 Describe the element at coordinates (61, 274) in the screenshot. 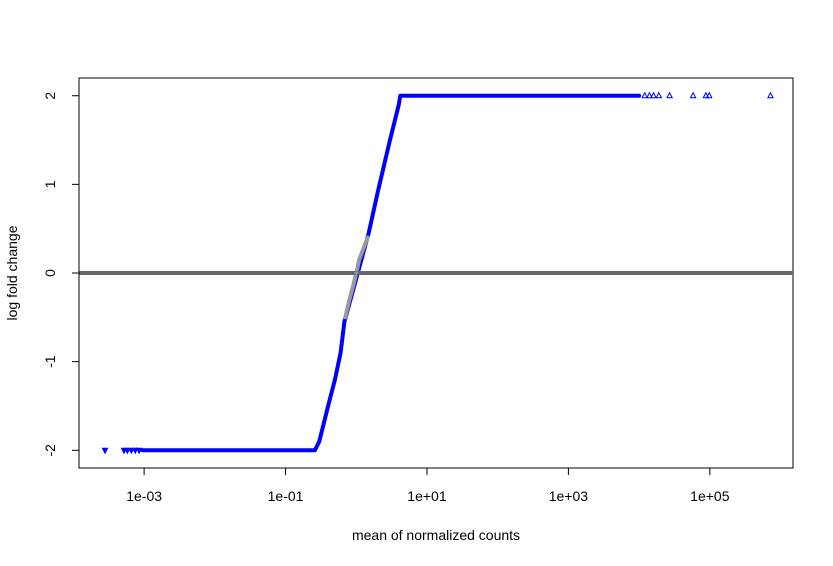

I see `y-axis: -2 -1 0 1 2` at that location.